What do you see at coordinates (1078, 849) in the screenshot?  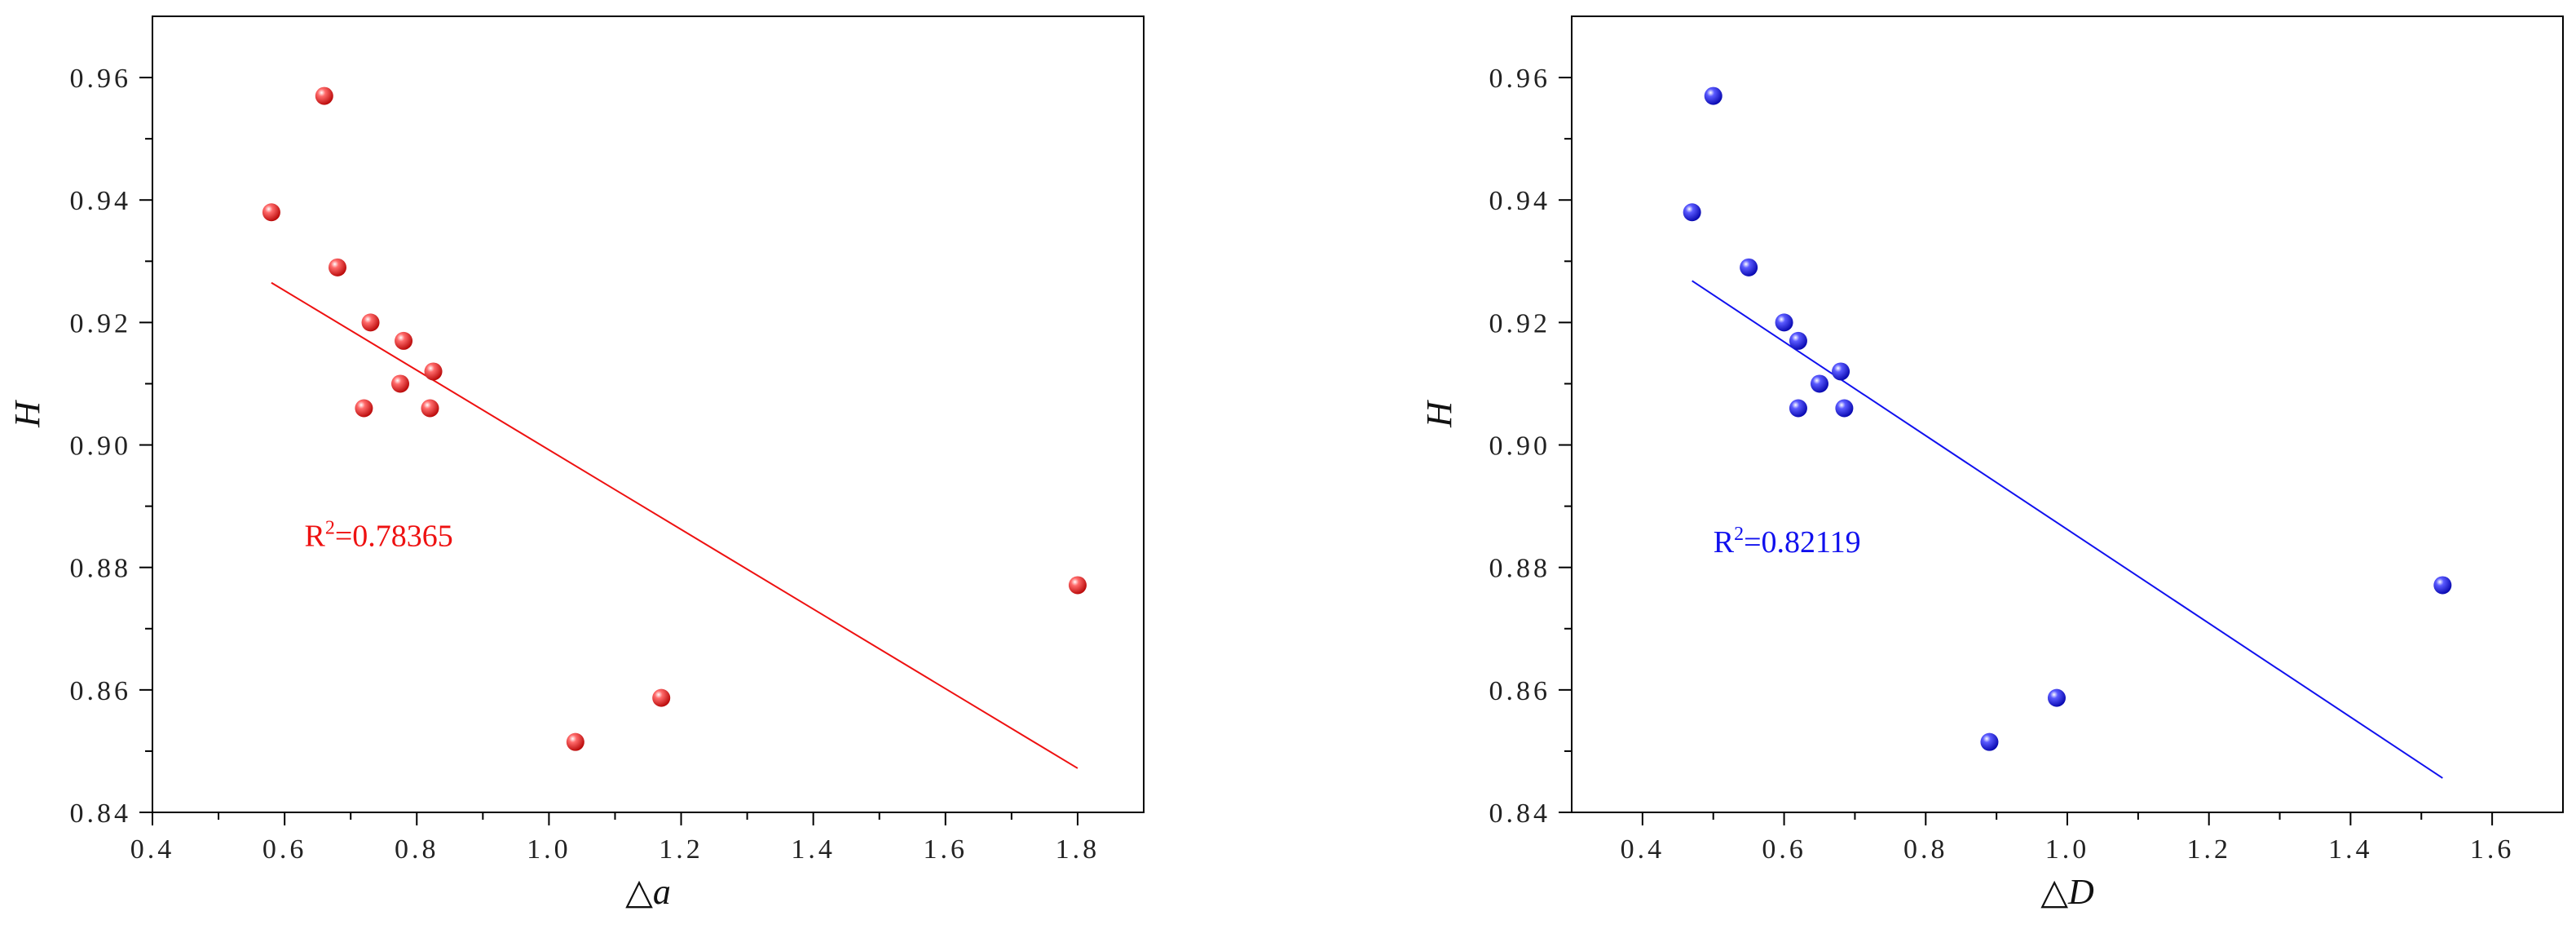 I see `x-tick-label: 1.8` at bounding box center [1078, 849].